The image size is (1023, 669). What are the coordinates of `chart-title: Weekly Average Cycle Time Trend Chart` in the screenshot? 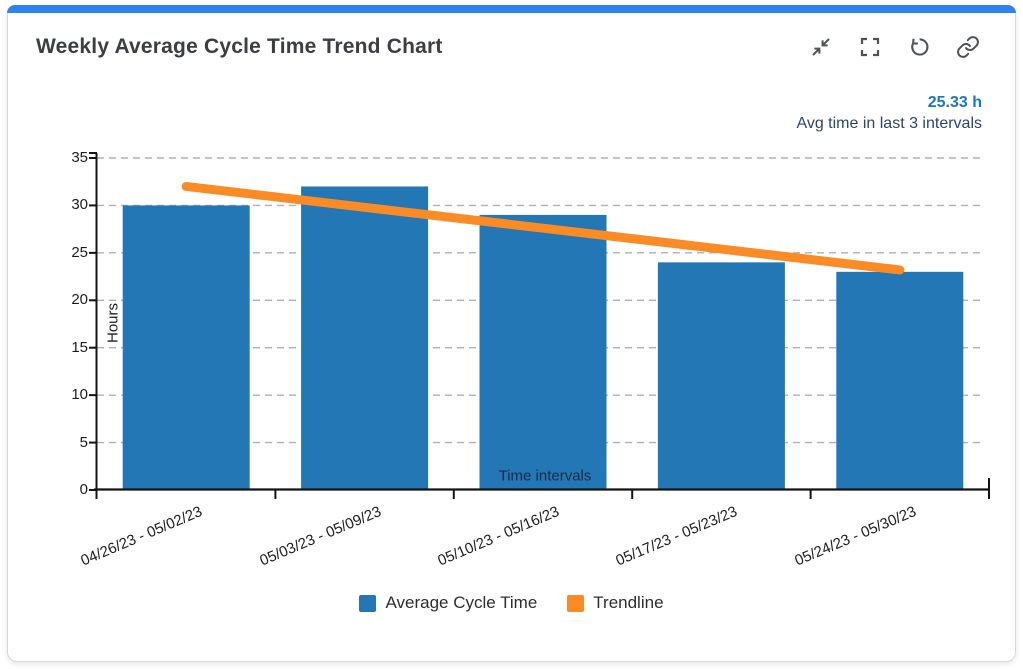 It's located at (239, 46).